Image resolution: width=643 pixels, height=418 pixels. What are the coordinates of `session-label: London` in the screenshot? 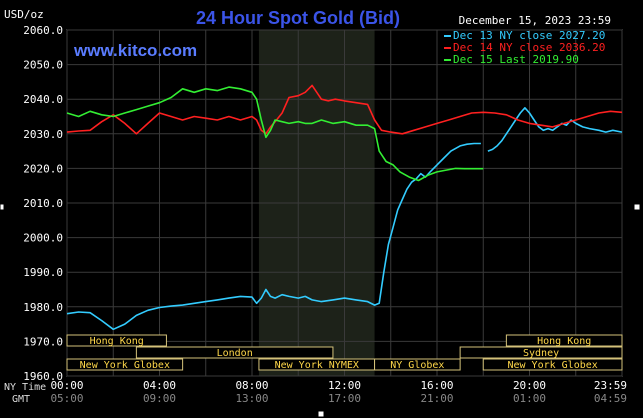 It's located at (235, 353).